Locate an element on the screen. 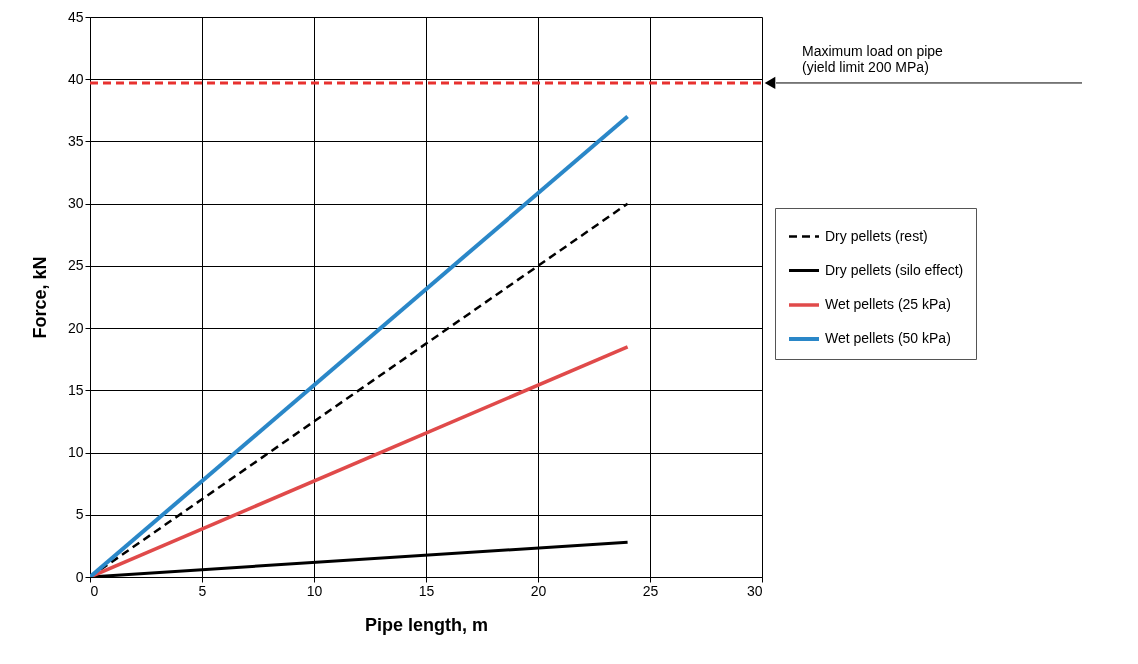 The image size is (1138, 664). ref-line-label: Maximum load on pipe (yield limit 200 MPa) is located at coordinates (873, 58).